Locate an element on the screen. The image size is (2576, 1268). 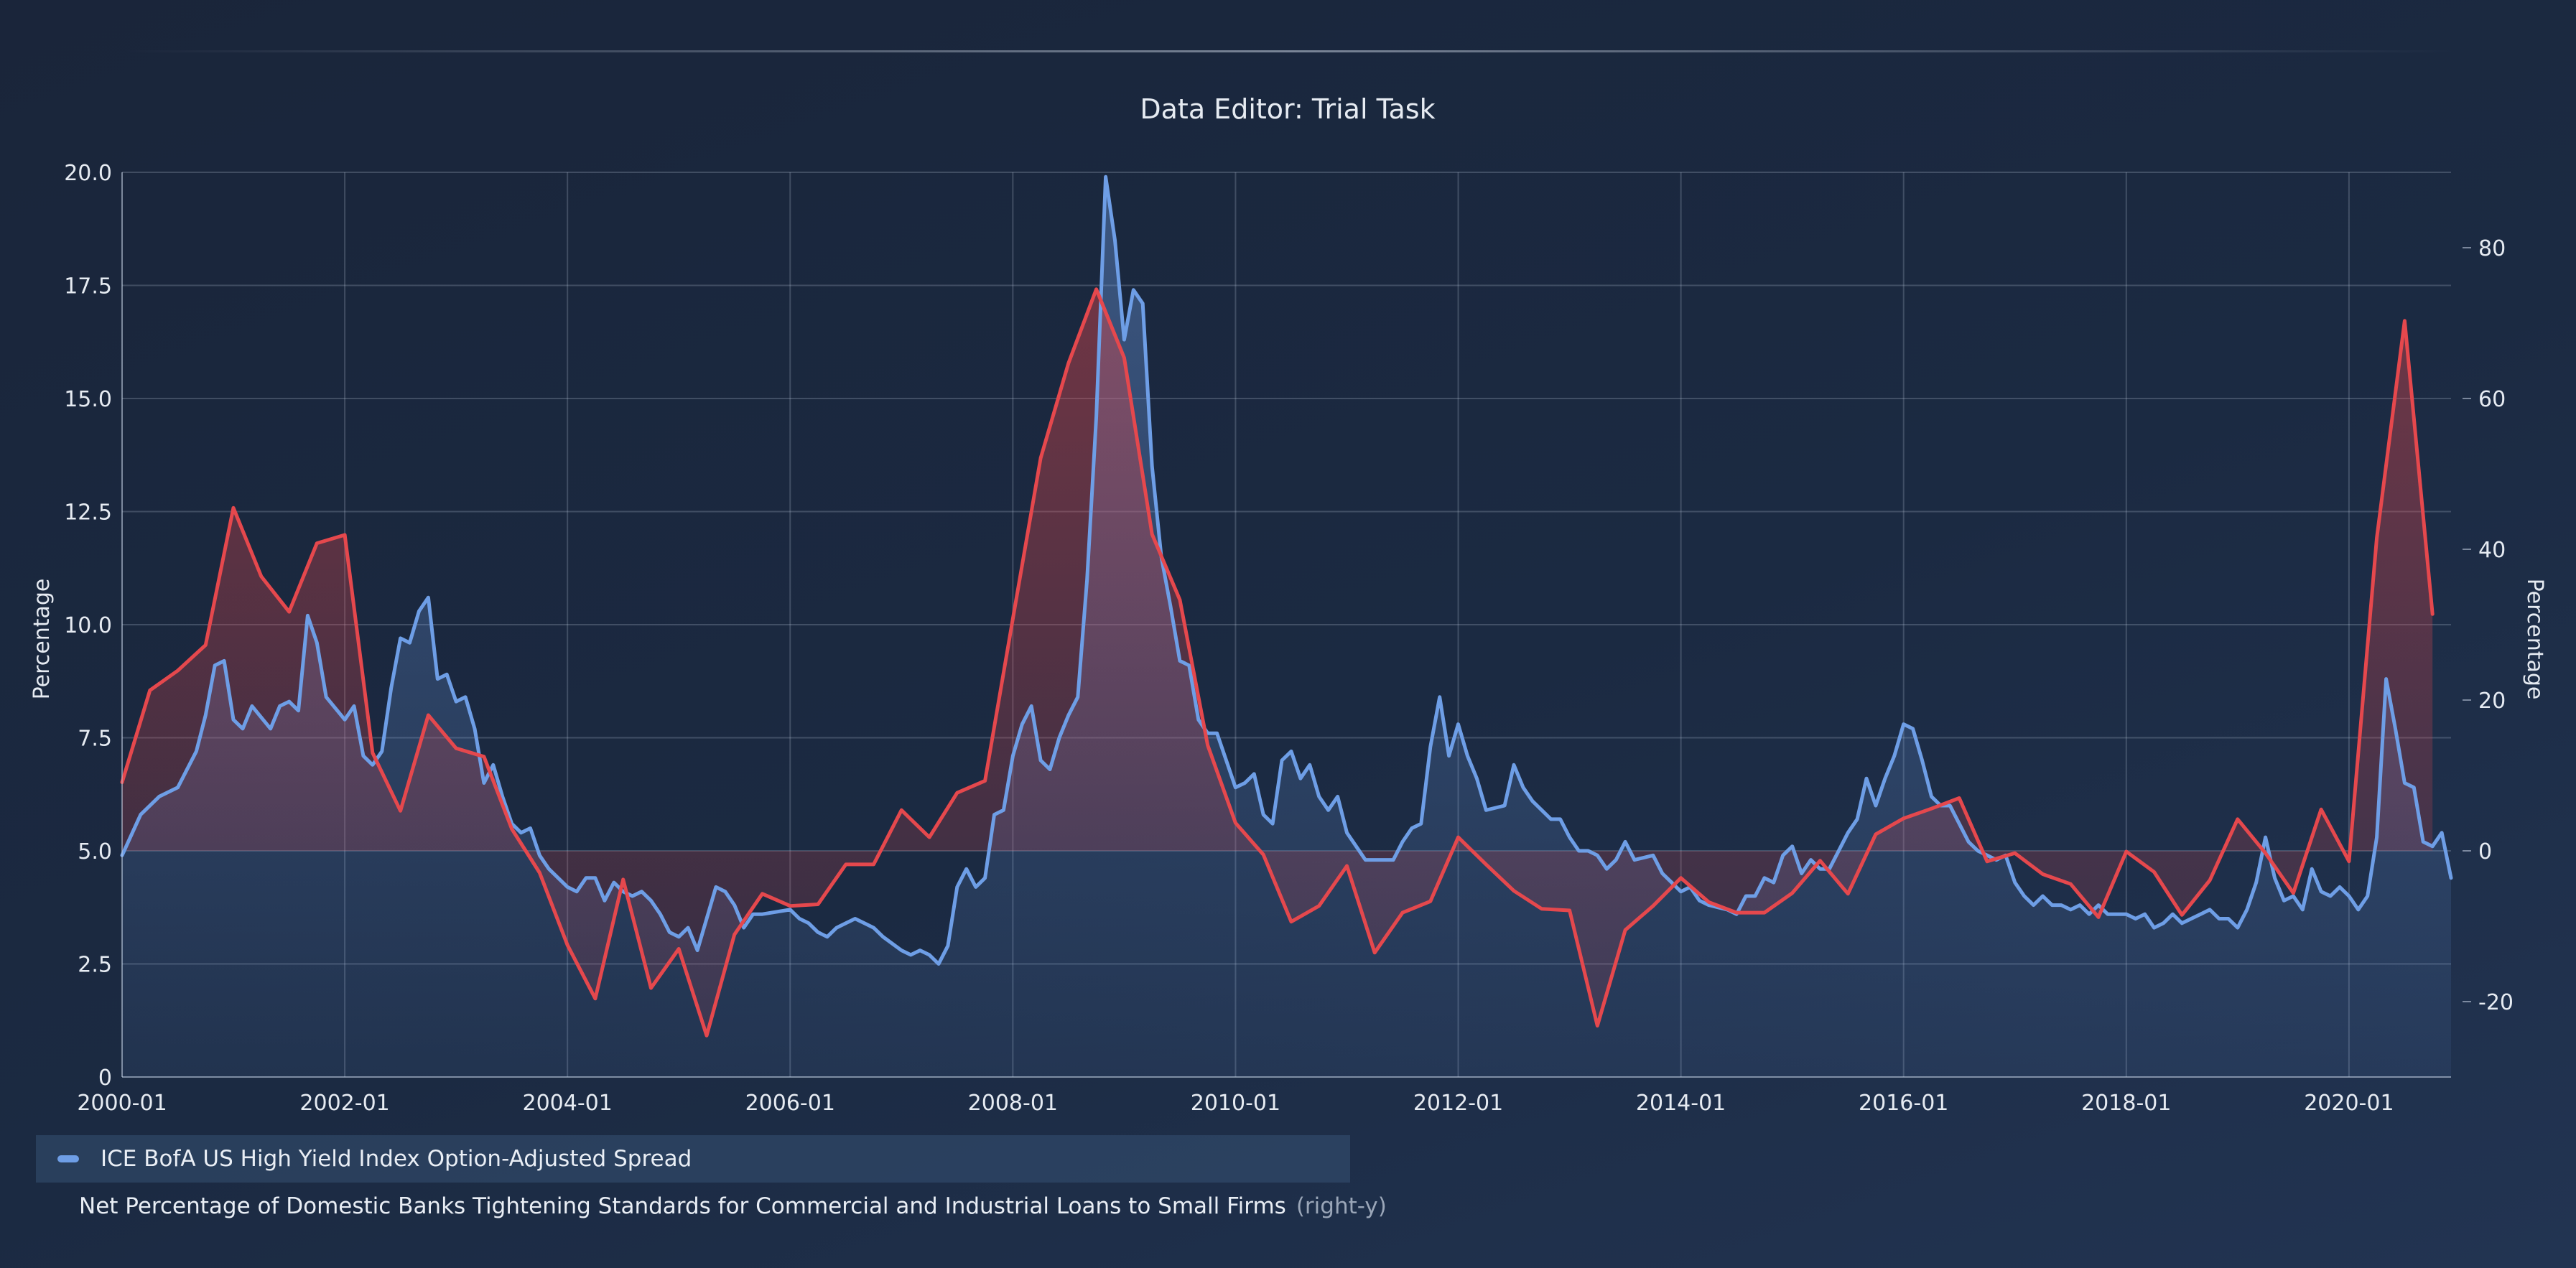
y-tick-left: 2.5 is located at coordinates (95, 965).